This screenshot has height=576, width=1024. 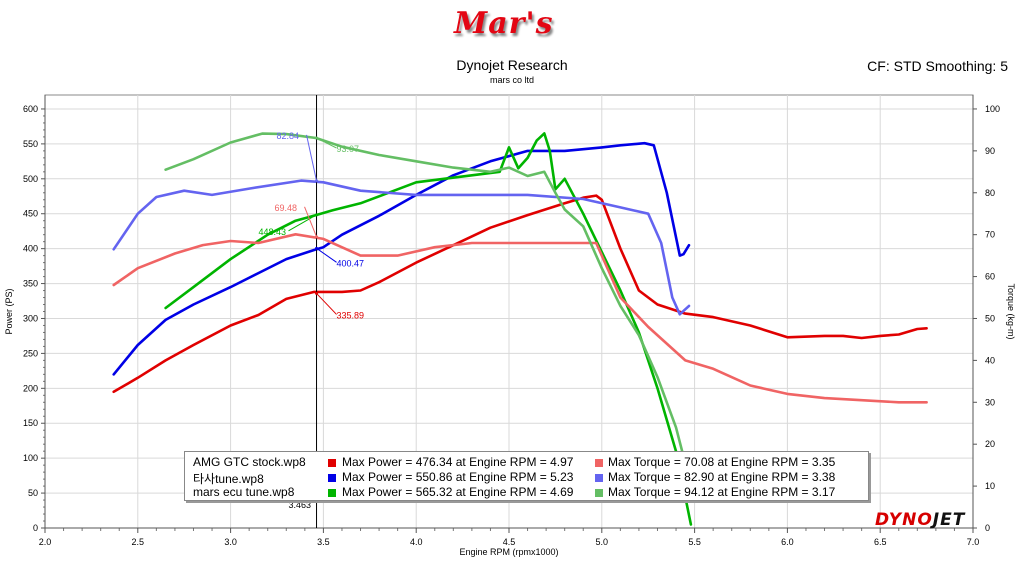 What do you see at coordinates (990, 486) in the screenshot?
I see `y-tick-label-right: 10` at bounding box center [990, 486].